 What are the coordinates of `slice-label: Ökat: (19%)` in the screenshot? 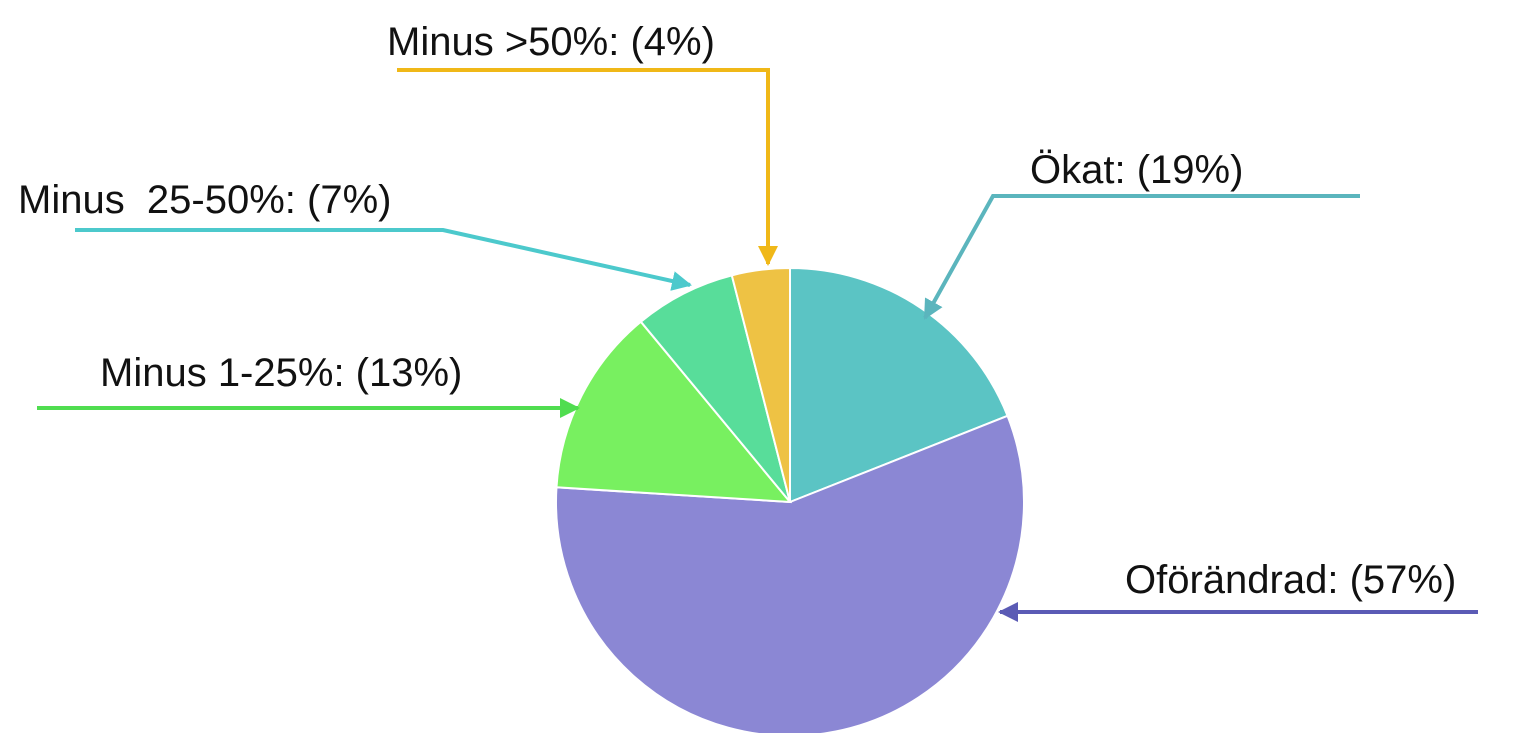 It's located at (1136, 170).